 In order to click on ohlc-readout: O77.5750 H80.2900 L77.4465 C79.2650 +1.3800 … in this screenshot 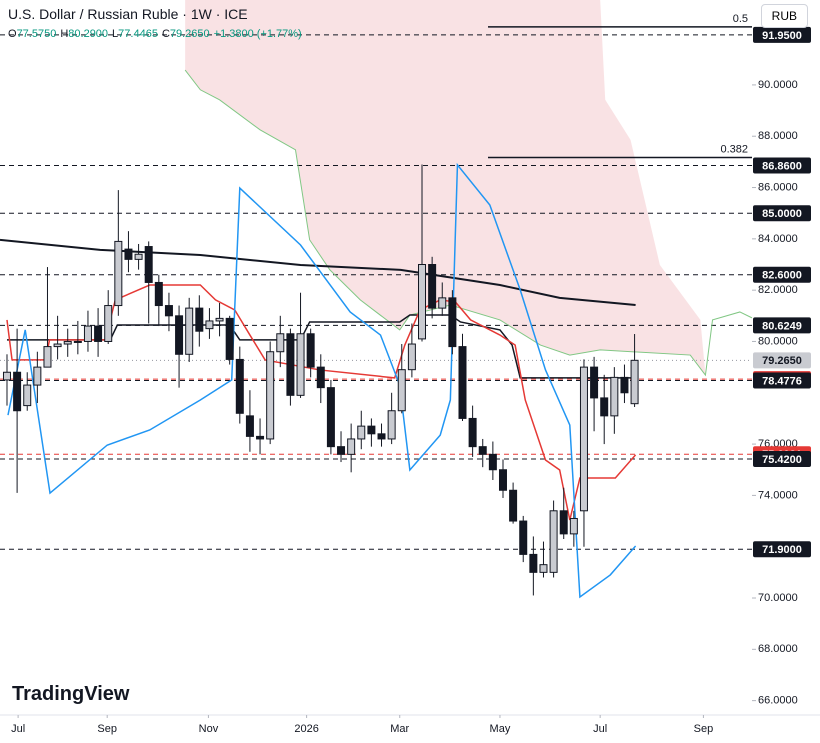, I will do `click(157, 34)`.